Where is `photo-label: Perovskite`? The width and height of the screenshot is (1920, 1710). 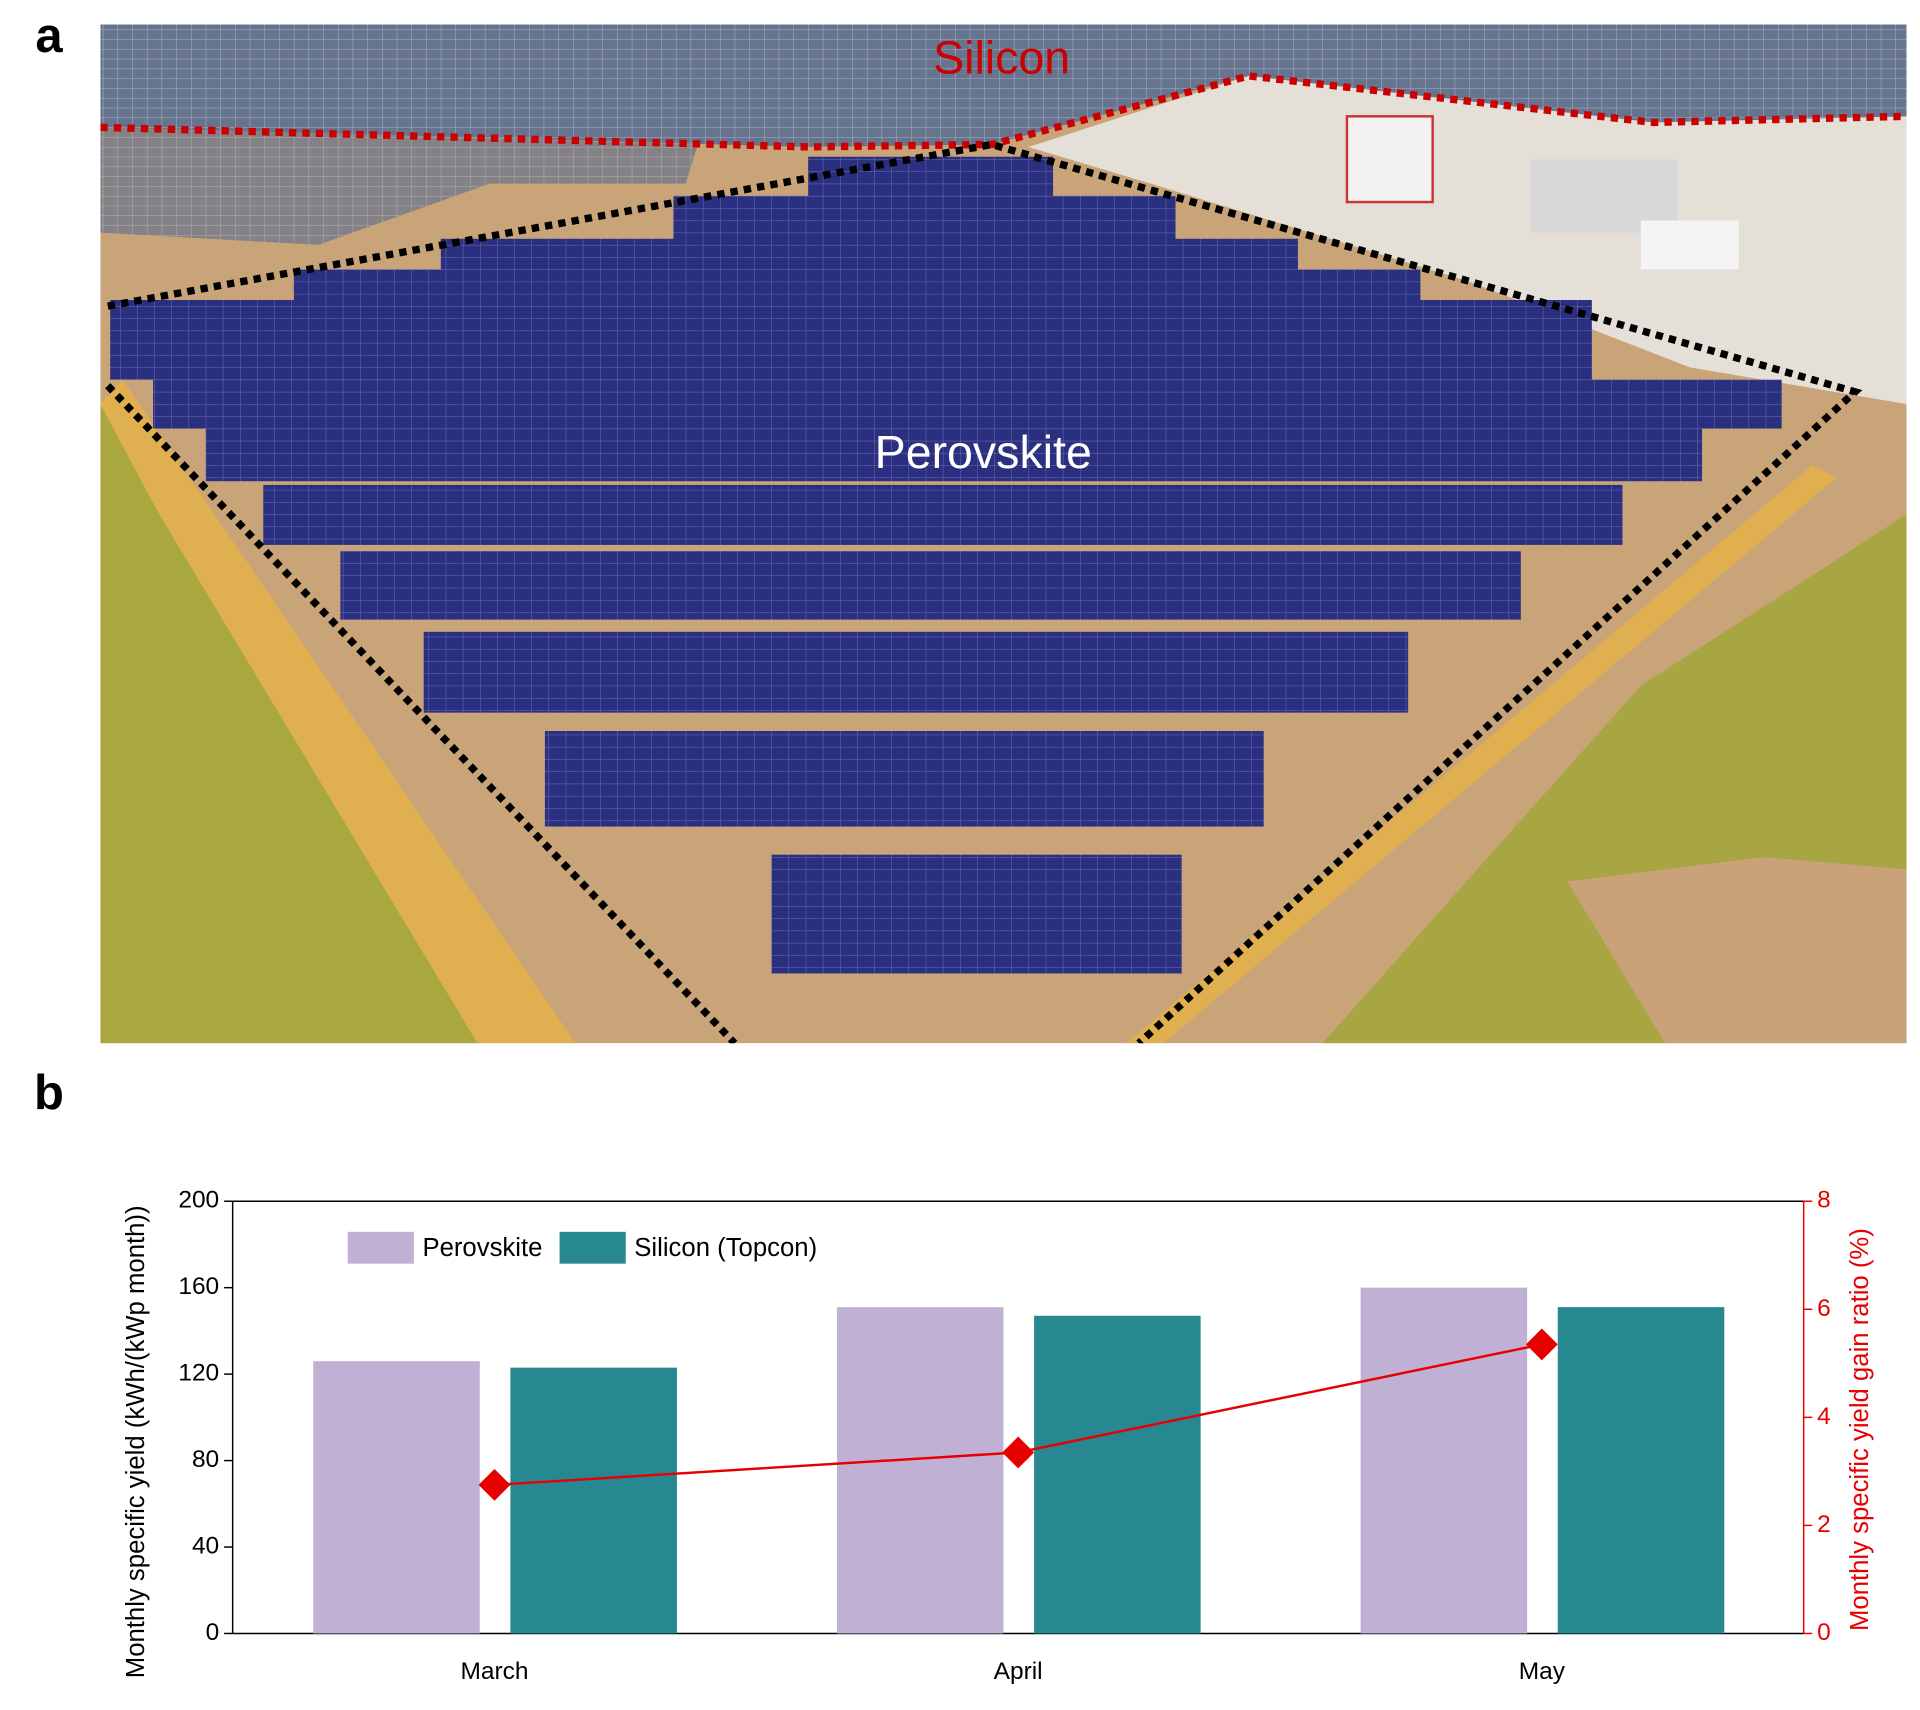
photo-label: Perovskite is located at coordinates (983, 452).